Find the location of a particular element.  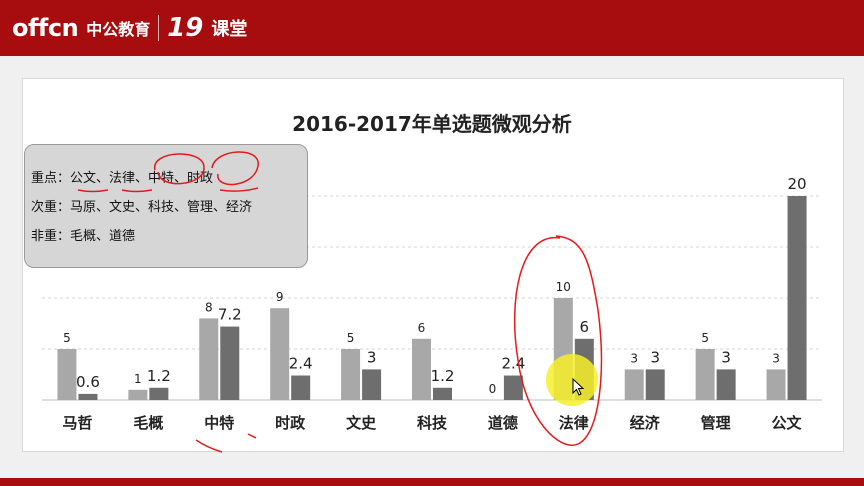

bar-法律-s1 is located at coordinates (563, 349).